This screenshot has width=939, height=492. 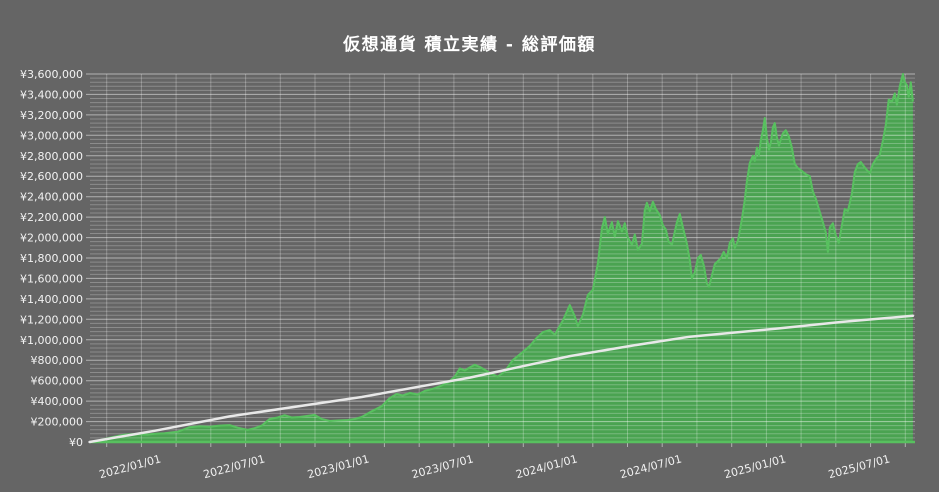 What do you see at coordinates (338, 466) in the screenshot?
I see `x-axis-tick-label: 2023/01/01` at bounding box center [338, 466].